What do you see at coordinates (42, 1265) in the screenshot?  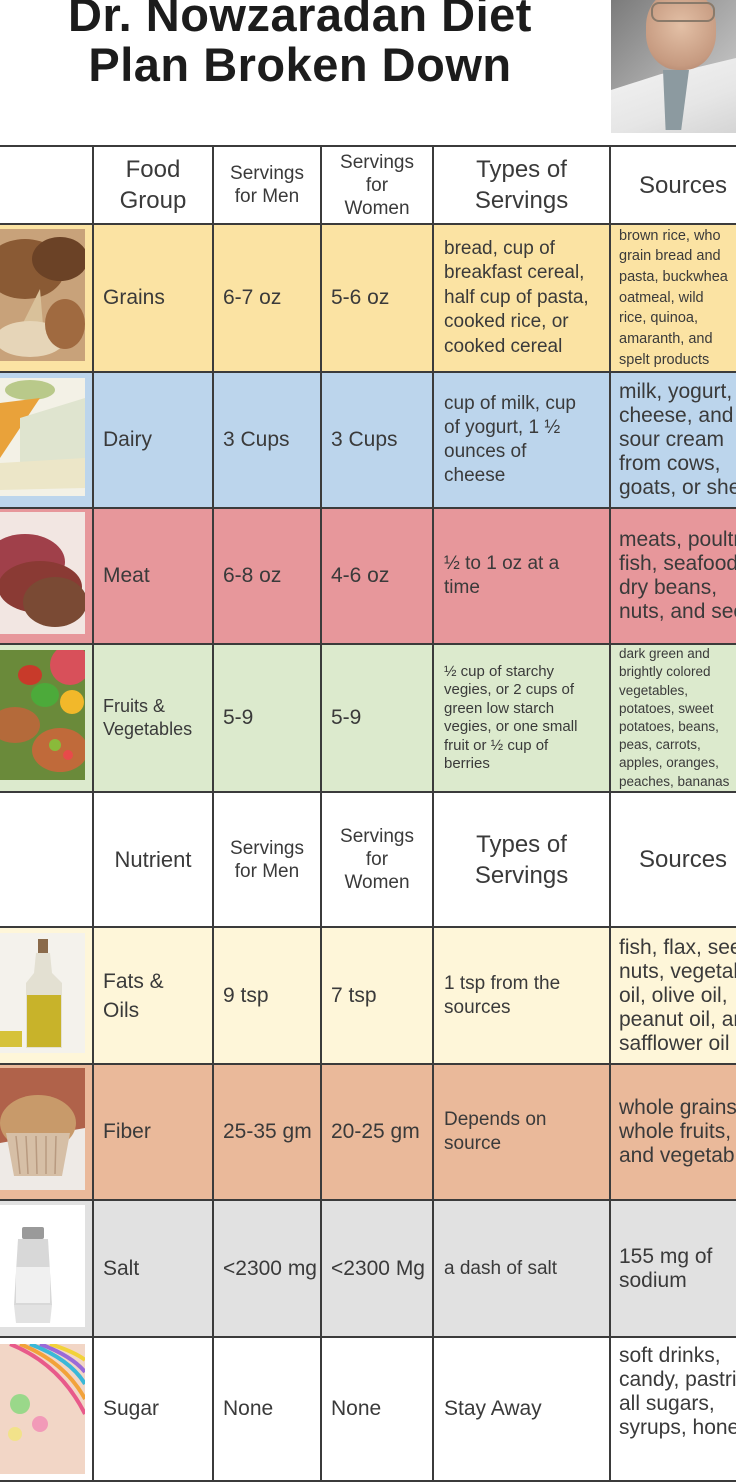 I see `salt-shaker-icon` at bounding box center [42, 1265].